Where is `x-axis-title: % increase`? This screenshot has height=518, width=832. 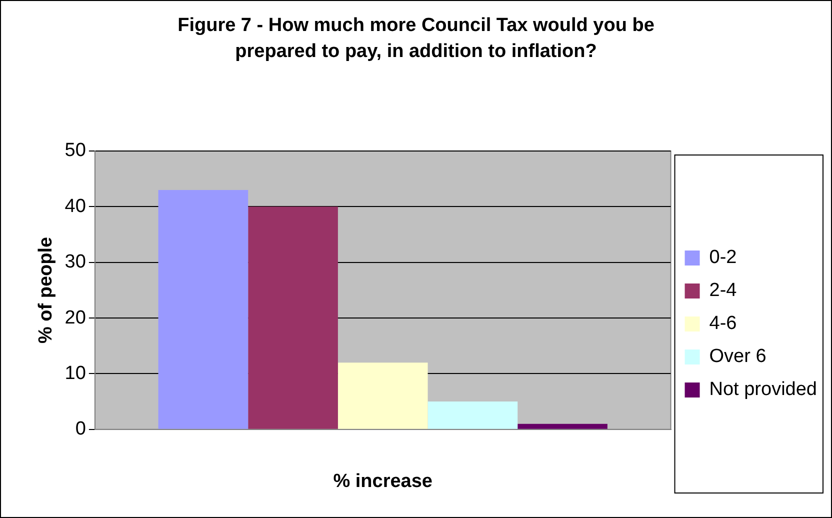
x-axis-title: % increase is located at coordinates (382, 481).